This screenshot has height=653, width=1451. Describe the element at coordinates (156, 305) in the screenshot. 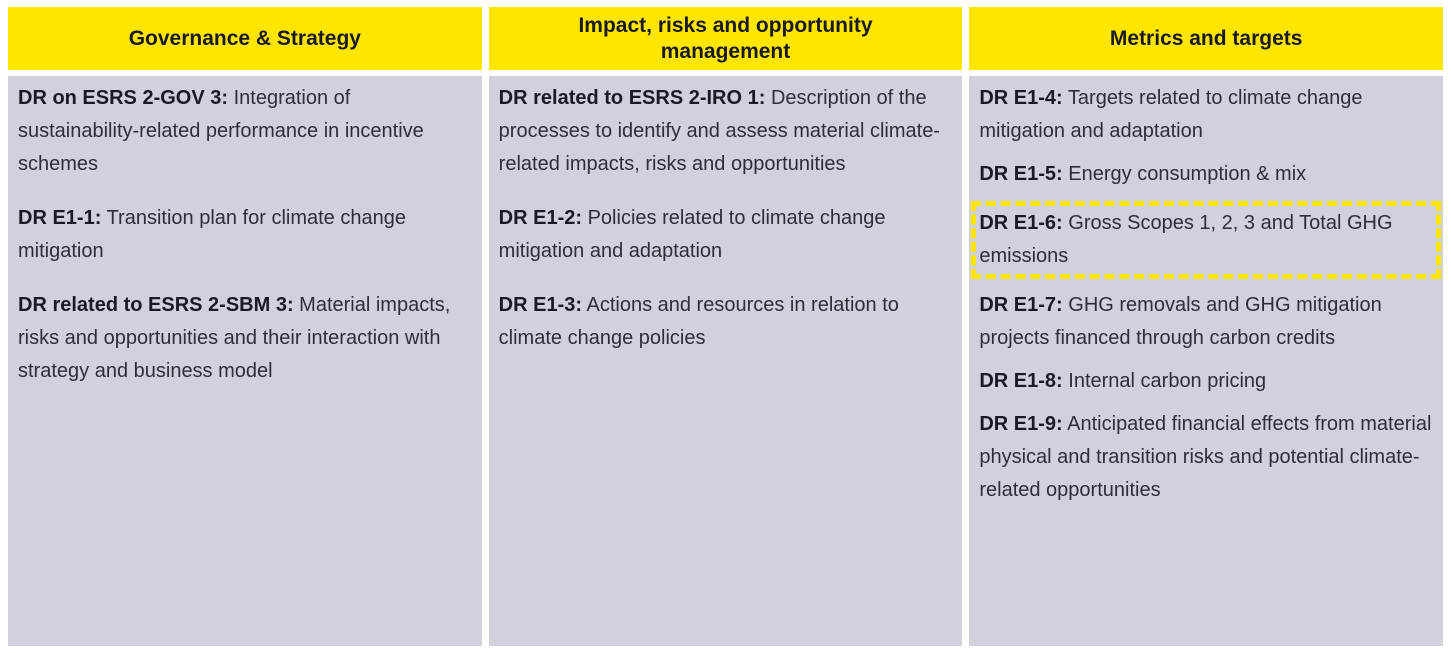

I see `disclosure-code: DR related to ESRS 2-SBM 3:` at that location.